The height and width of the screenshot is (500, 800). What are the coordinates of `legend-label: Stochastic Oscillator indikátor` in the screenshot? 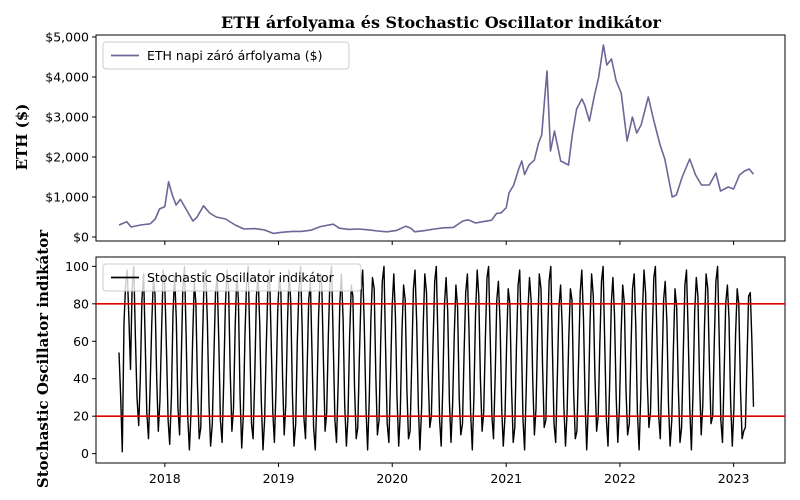 It's located at (241, 277).